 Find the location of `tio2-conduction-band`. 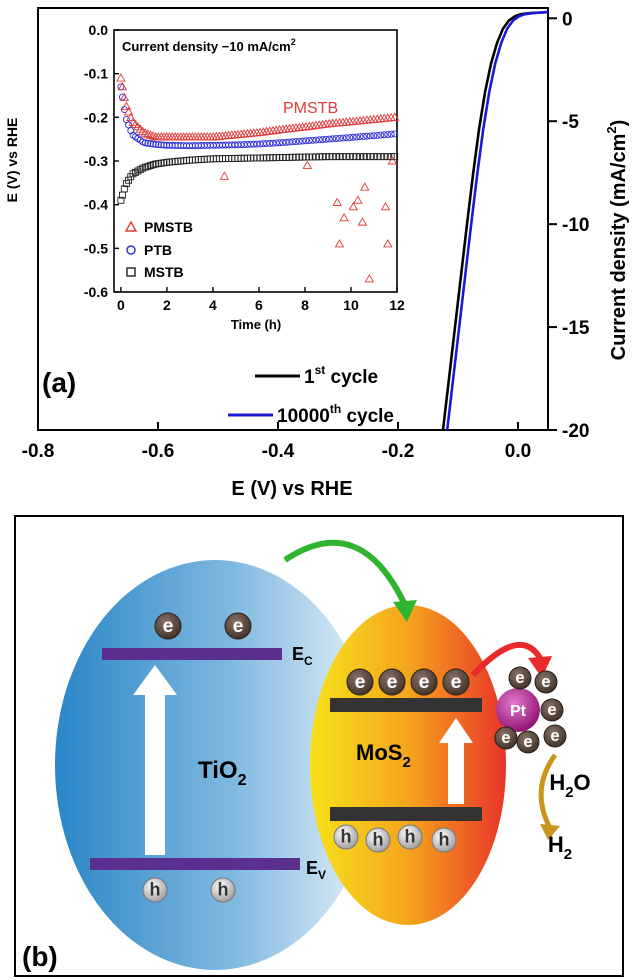

tio2-conduction-band is located at coordinates (192, 654).